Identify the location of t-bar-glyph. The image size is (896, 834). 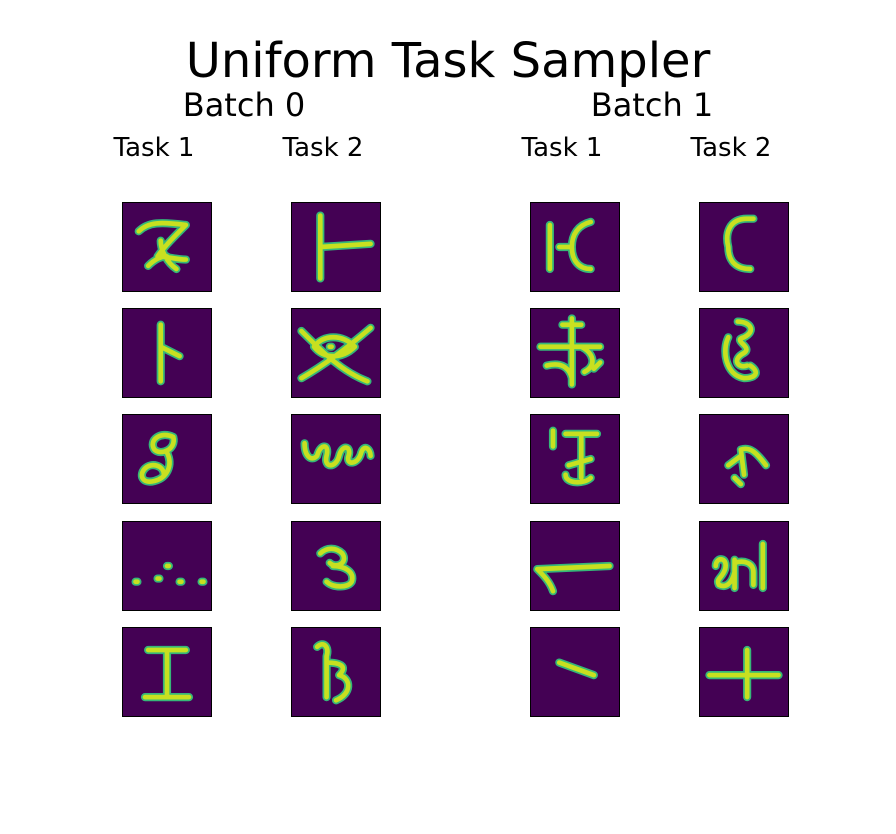
(345, 247).